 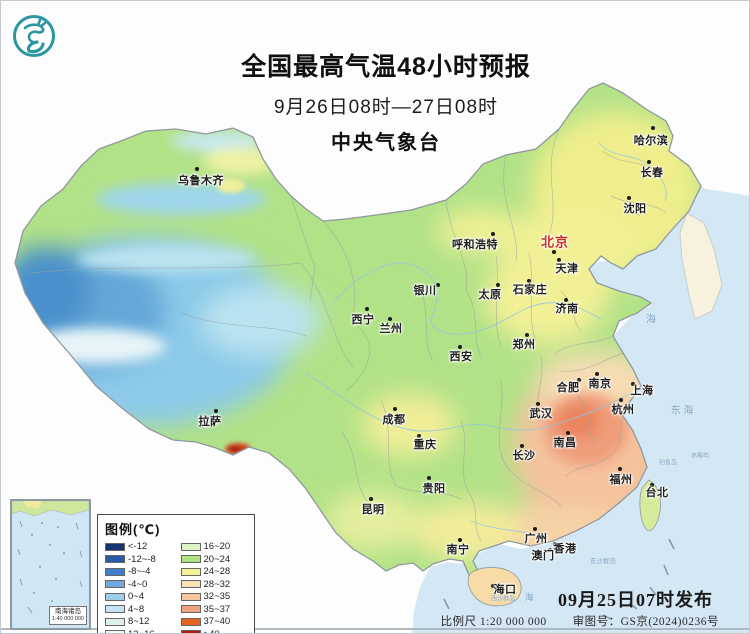 What do you see at coordinates (217, 609) in the screenshot?
I see `legend-label: 35~37` at bounding box center [217, 609].